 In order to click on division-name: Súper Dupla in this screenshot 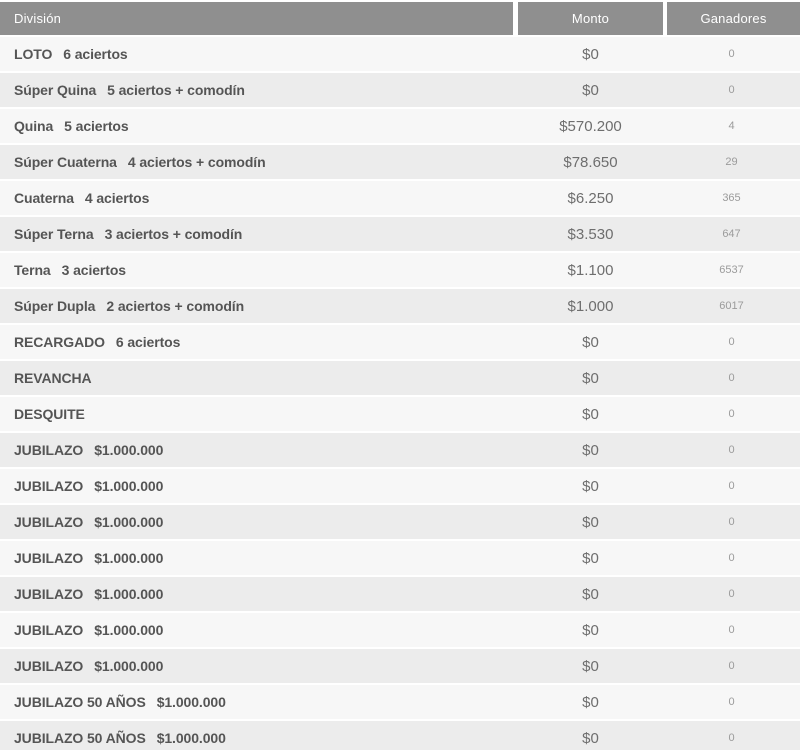, I will do `click(55, 306)`.